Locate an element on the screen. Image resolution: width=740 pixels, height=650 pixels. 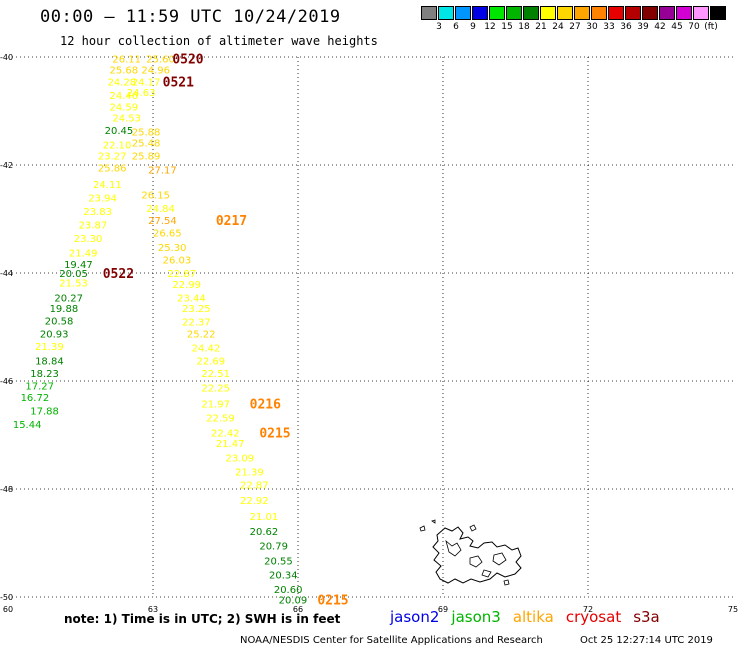
pass-number-label: 0216 is located at coordinates (265, 405).